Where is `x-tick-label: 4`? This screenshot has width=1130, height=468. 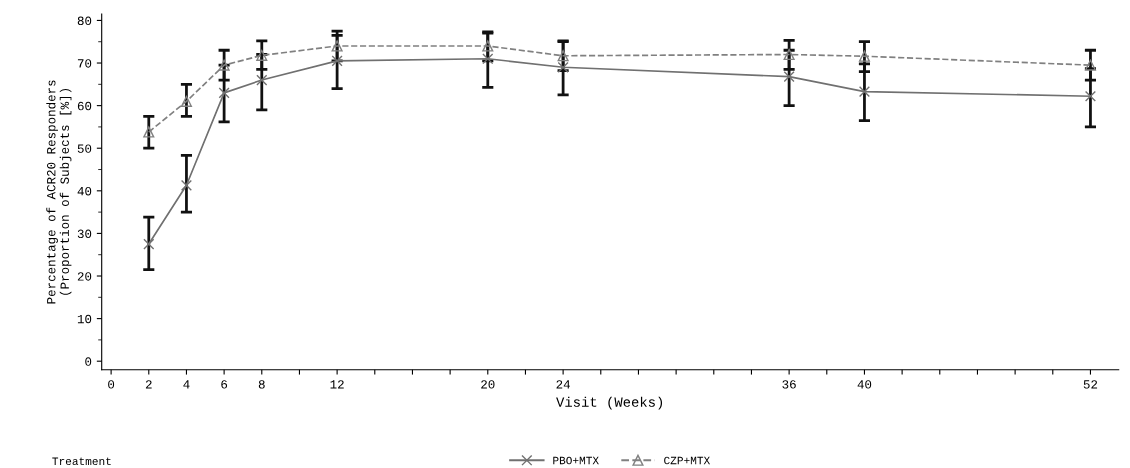 x-tick-label: 4 is located at coordinates (186, 384).